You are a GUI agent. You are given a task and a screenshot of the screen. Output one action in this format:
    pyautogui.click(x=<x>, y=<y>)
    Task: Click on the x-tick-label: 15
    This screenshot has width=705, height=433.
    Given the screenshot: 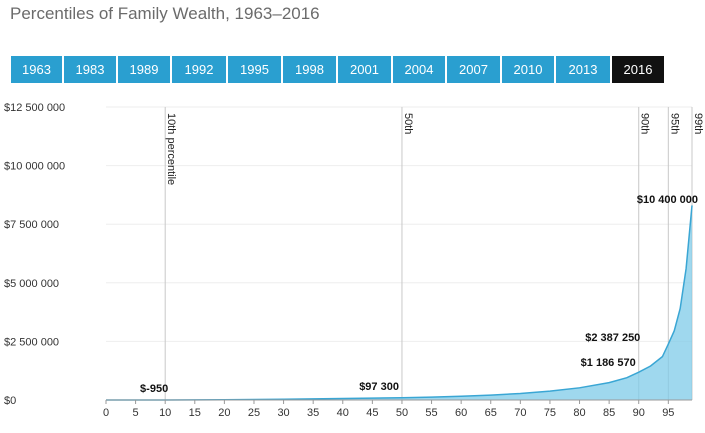 What is the action you would take?
    pyautogui.click(x=195, y=413)
    